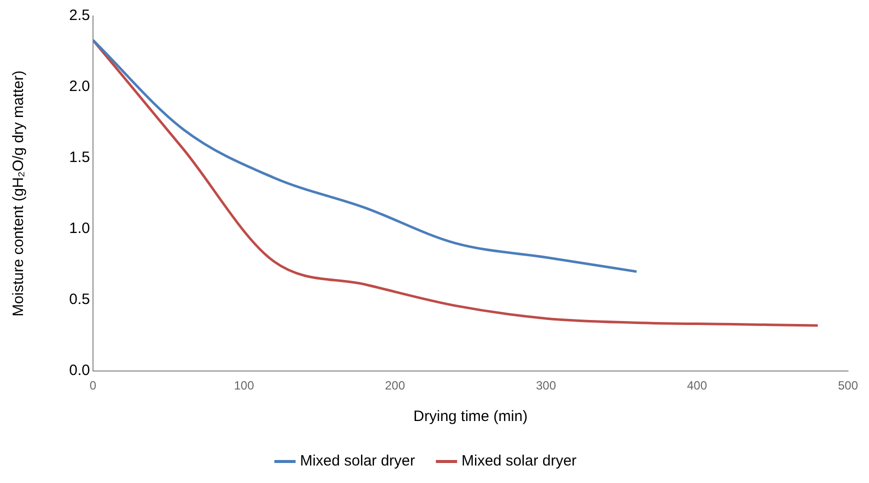 This screenshot has width=869, height=483. What do you see at coordinates (79, 87) in the screenshot?
I see `y-tick-label: 2.0` at bounding box center [79, 87].